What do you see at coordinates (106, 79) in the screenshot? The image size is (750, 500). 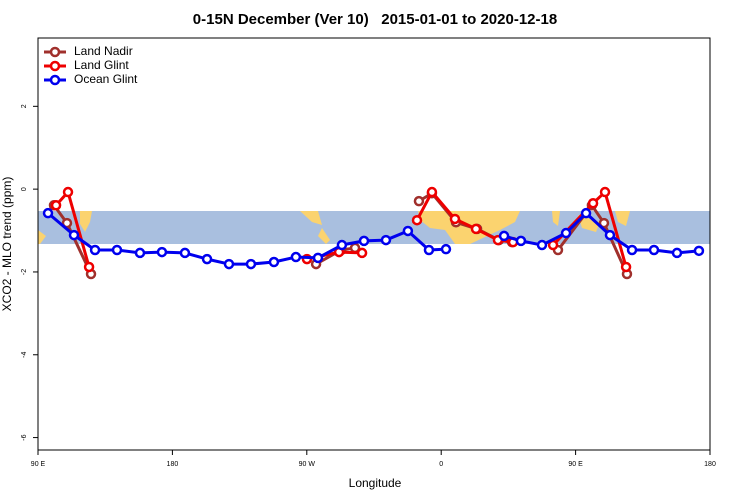 I see `legend-label: Ocean Glint` at bounding box center [106, 79].